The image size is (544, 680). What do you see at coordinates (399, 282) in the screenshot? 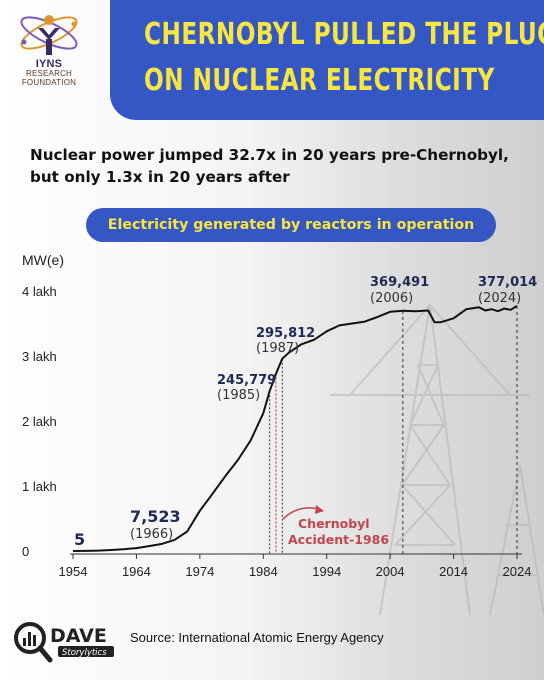
I see `data-label-2006-value: 369,491` at bounding box center [399, 282].